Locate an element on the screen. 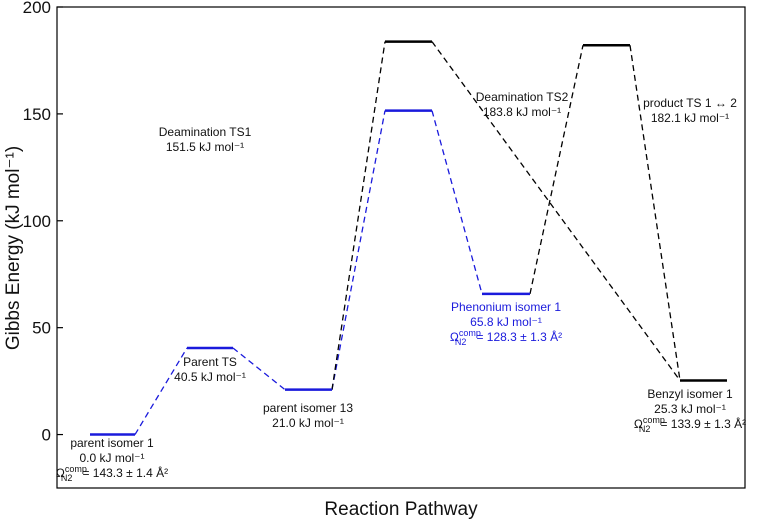 Image resolution: width=757 pixels, height=521 pixels. level-energy: 151.5 kJ mol⁻¹ is located at coordinates (205, 147).